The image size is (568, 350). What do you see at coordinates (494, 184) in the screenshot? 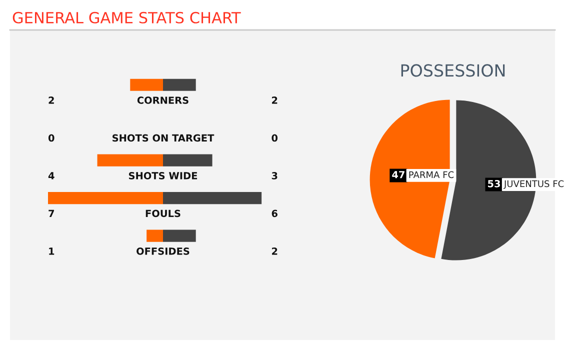
I see `data-label: 53` at bounding box center [494, 184].